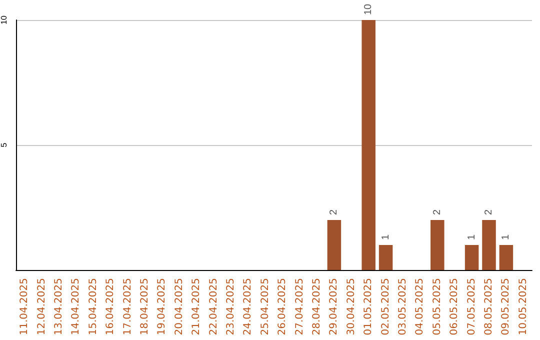 The image size is (540, 340). I want to click on x-tick-label: 11.04.2025, so click(24, 307).